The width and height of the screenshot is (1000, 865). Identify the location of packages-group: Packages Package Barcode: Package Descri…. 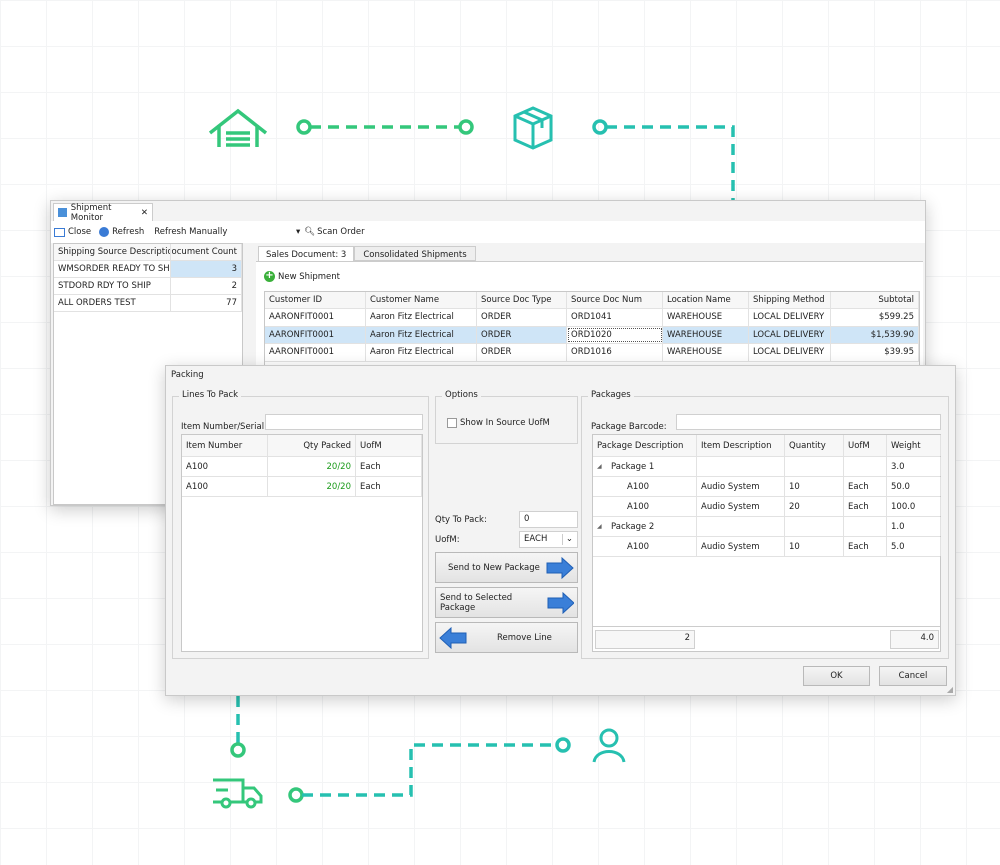
(765, 524).